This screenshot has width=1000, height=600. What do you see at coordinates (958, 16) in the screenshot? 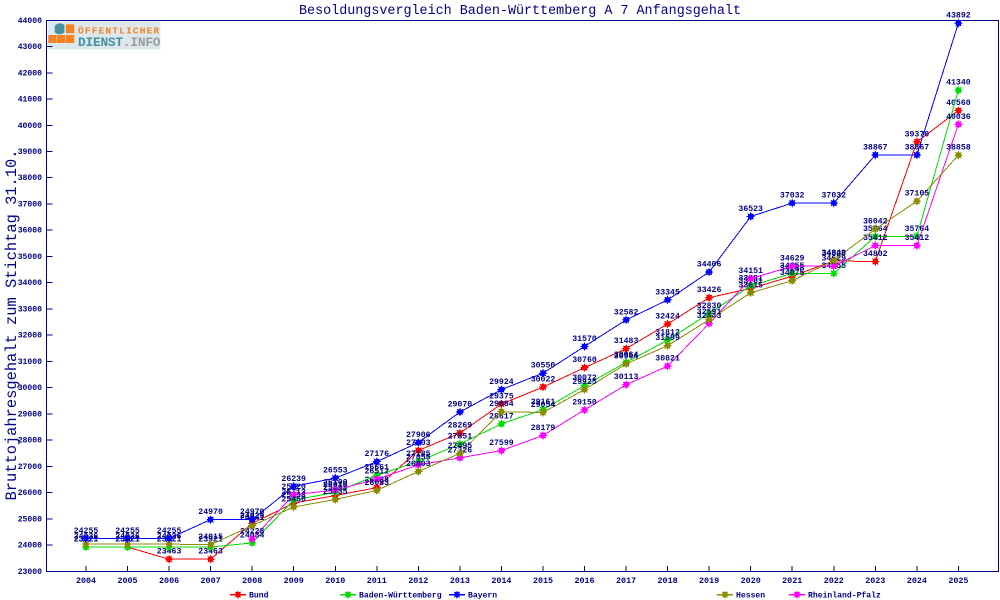
I see `svg-text: 43892` at bounding box center [958, 16].